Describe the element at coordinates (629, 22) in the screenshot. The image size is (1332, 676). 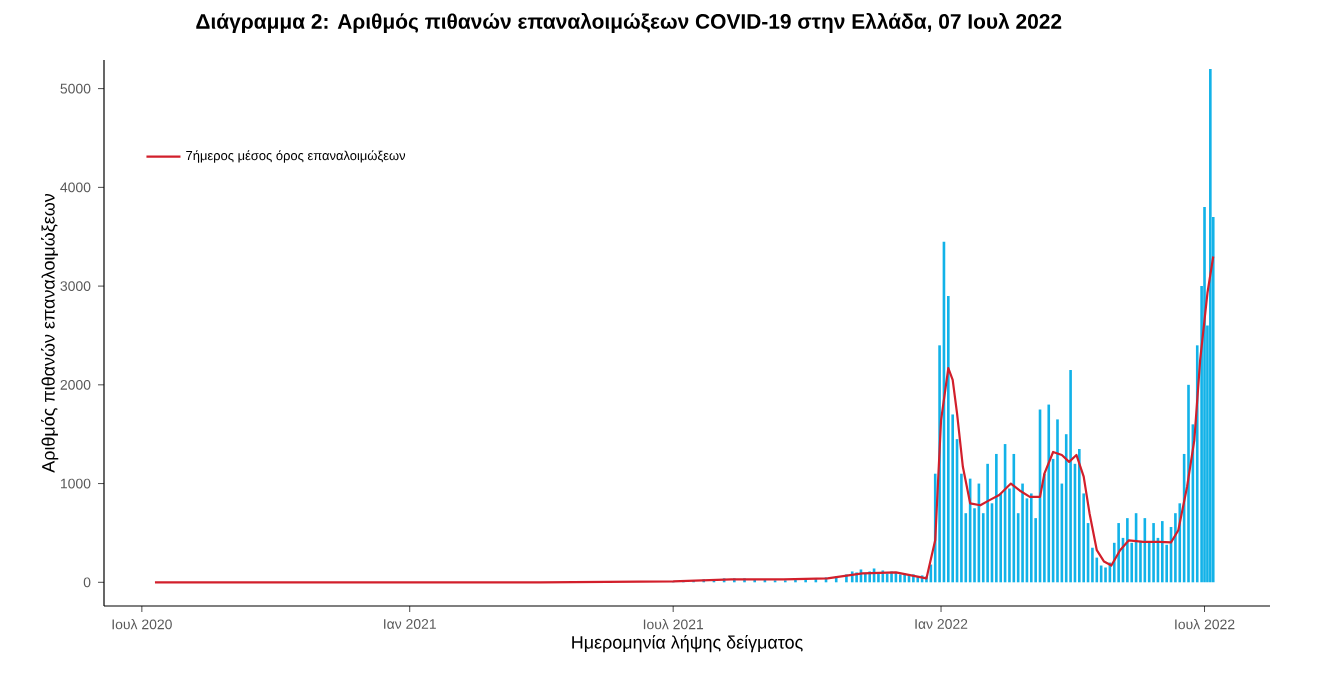
I see `chart-title: Διάγραμμα 2: Αριθμός πιθανών επαναλοιμώξεων COVID-19 στην Ελλάδα, 07 Ιουλ 2022` at that location.